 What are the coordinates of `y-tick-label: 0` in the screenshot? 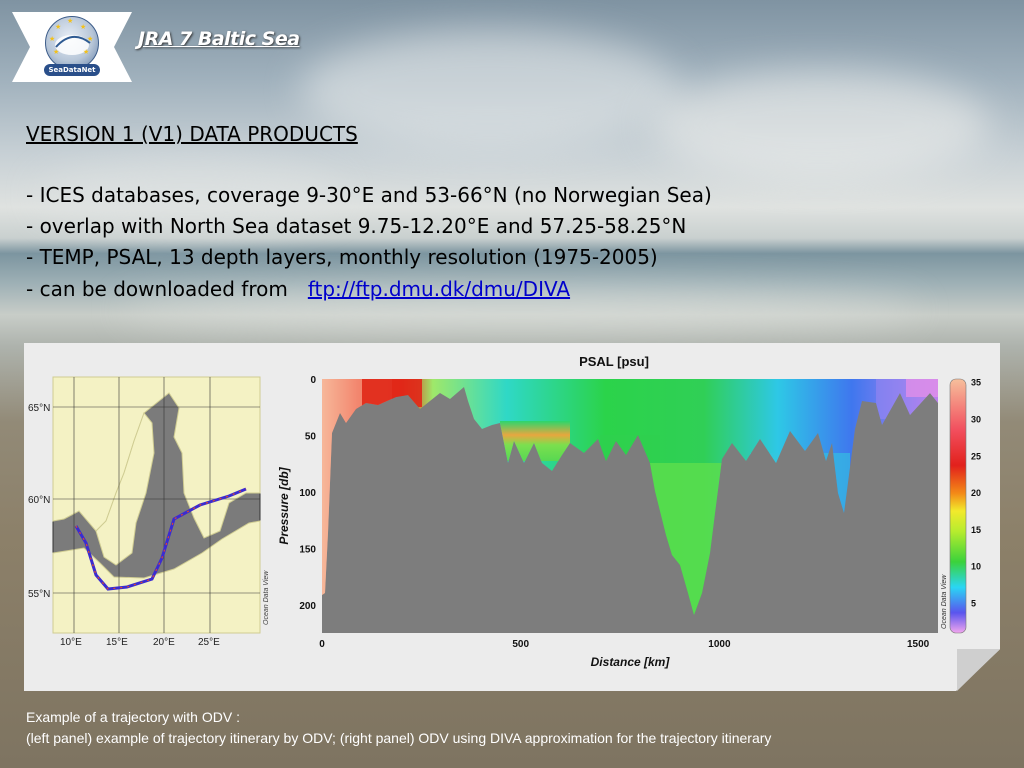 It's located at (313, 380).